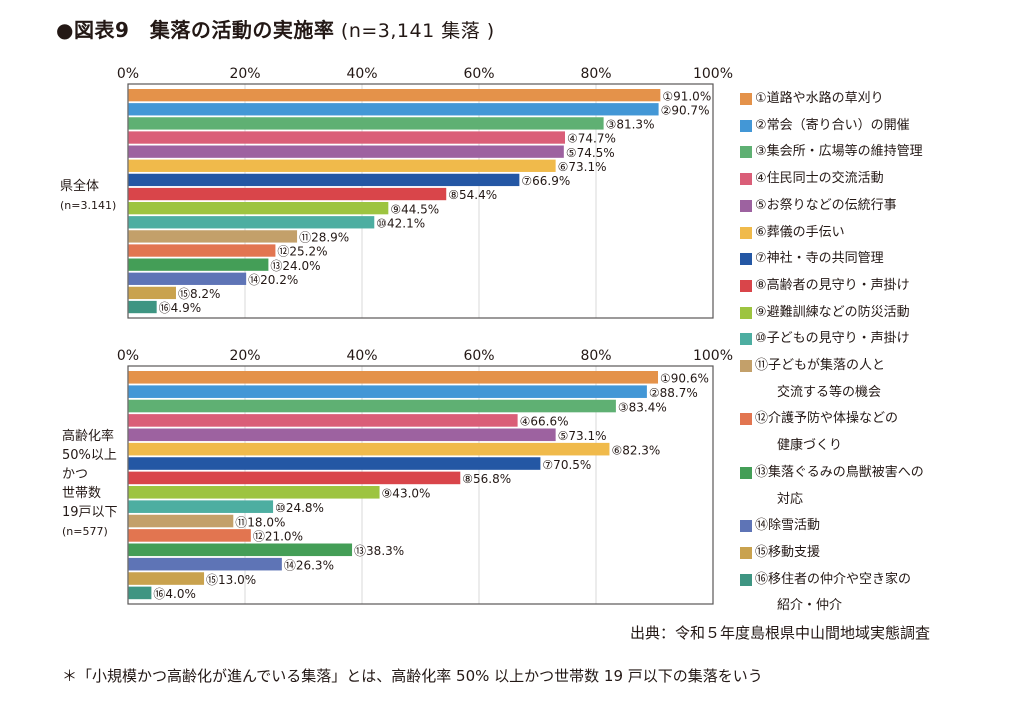 The image size is (1024, 718). I want to click on group-label-line: 県全体, so click(80, 186).